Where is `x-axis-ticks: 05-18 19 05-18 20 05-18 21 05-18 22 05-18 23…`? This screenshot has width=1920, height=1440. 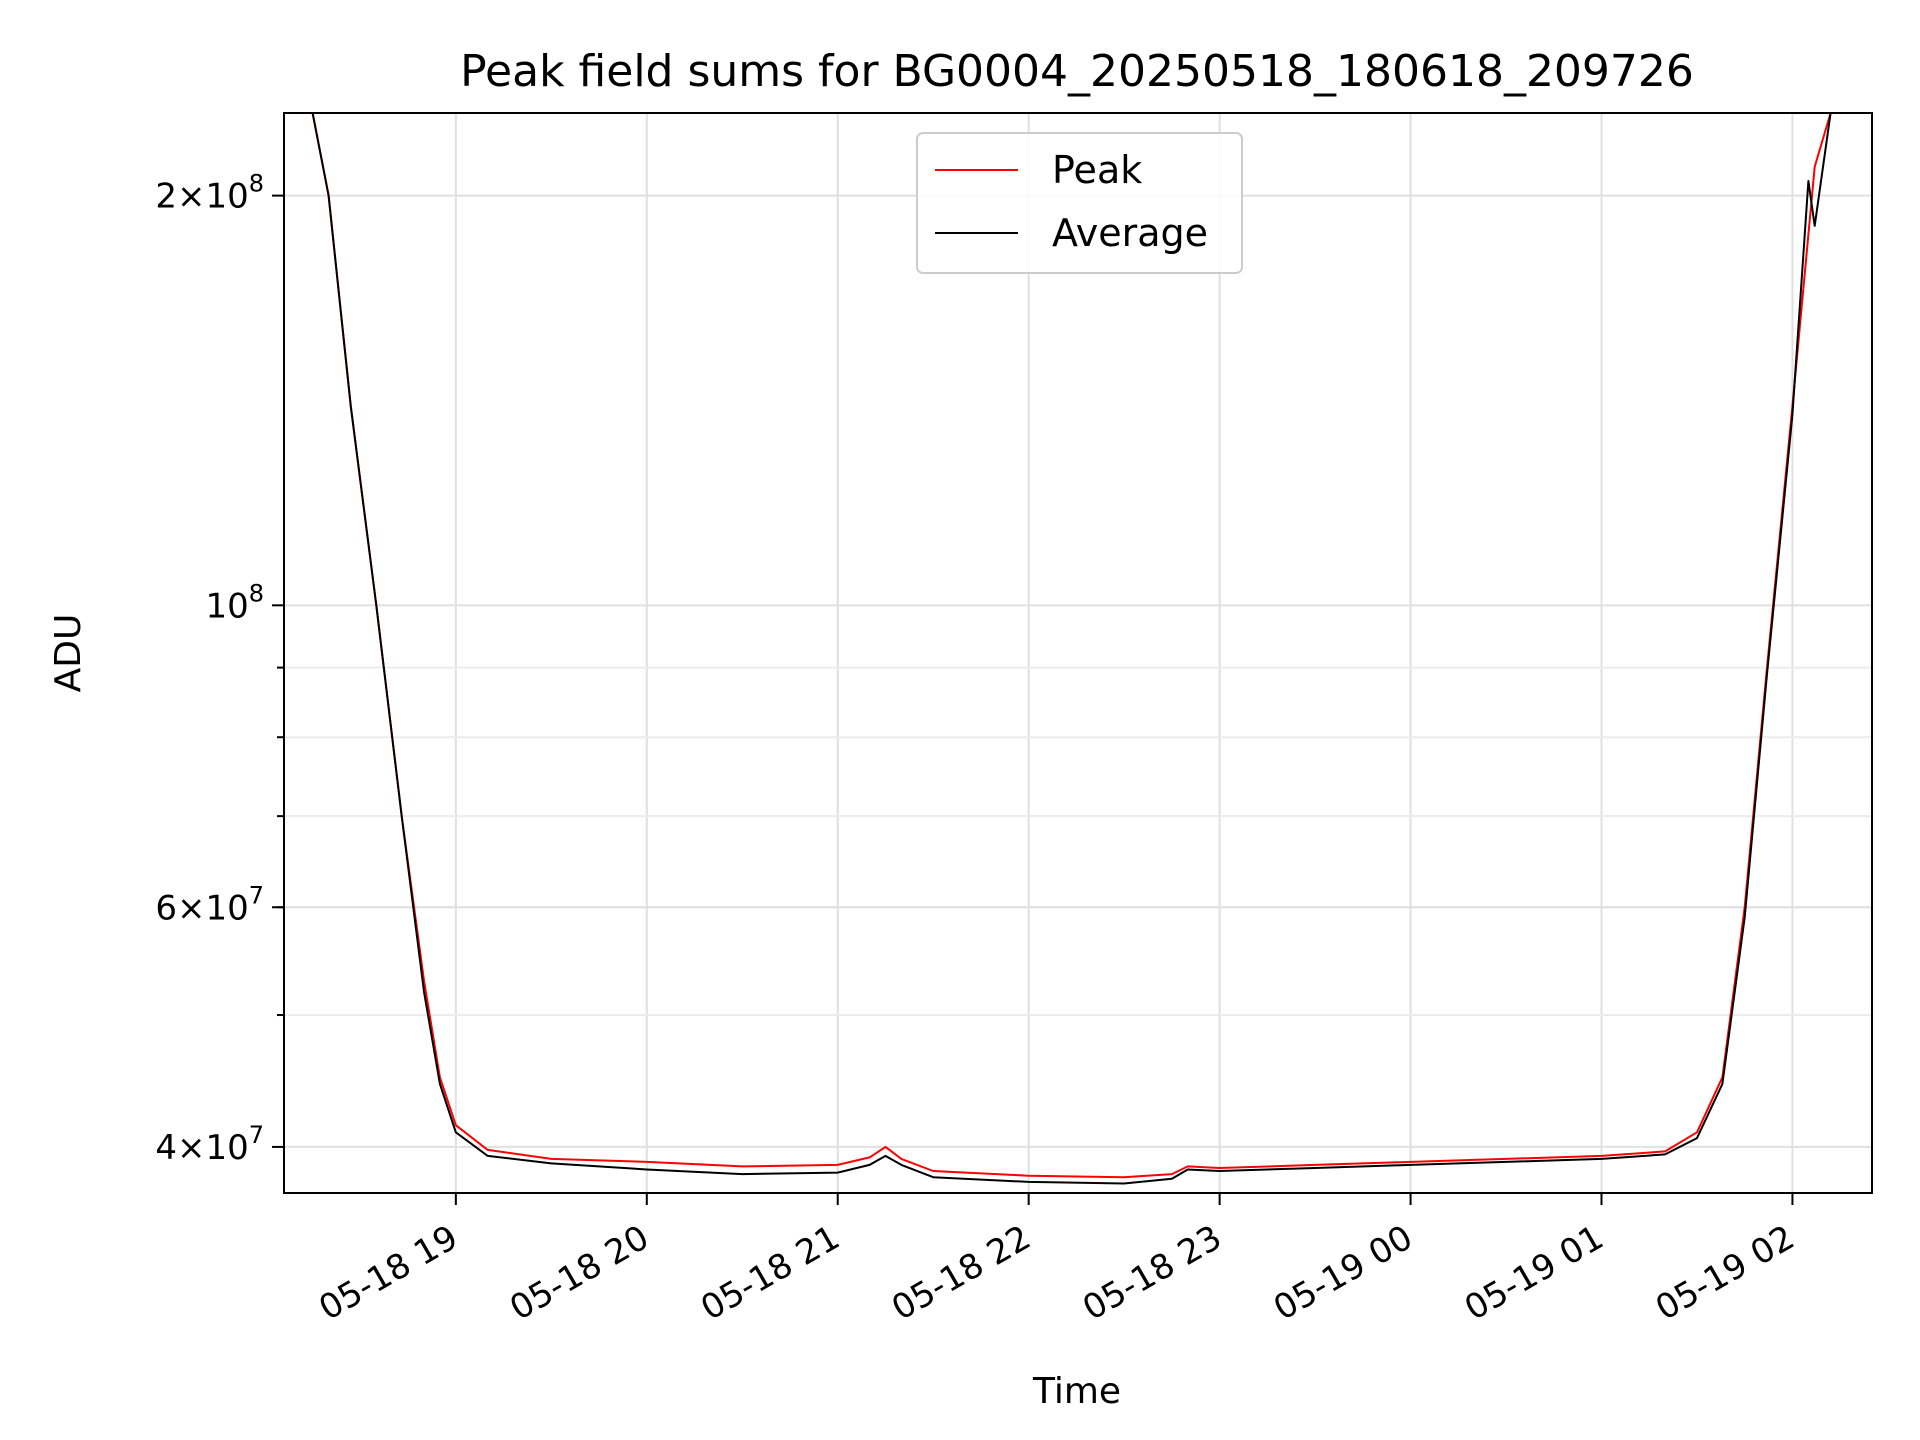 x-axis-ticks: 05-18 19 05-18 20 05-18 21 05-18 22 05-18 23… is located at coordinates (1056, 1261).